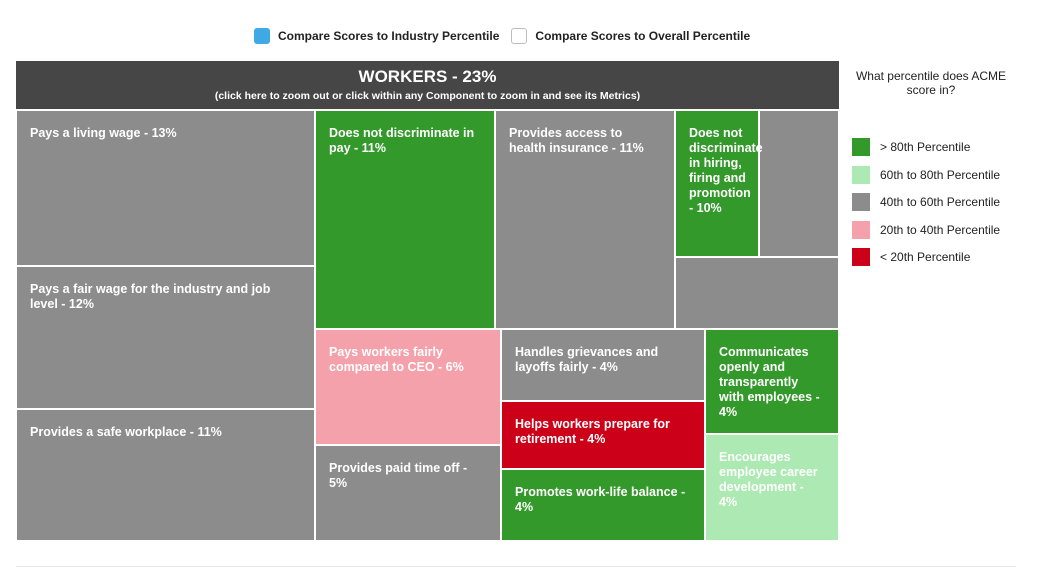  What do you see at coordinates (427, 76) in the screenshot?
I see `treemap-title: WORKERS - 23%` at bounding box center [427, 76].